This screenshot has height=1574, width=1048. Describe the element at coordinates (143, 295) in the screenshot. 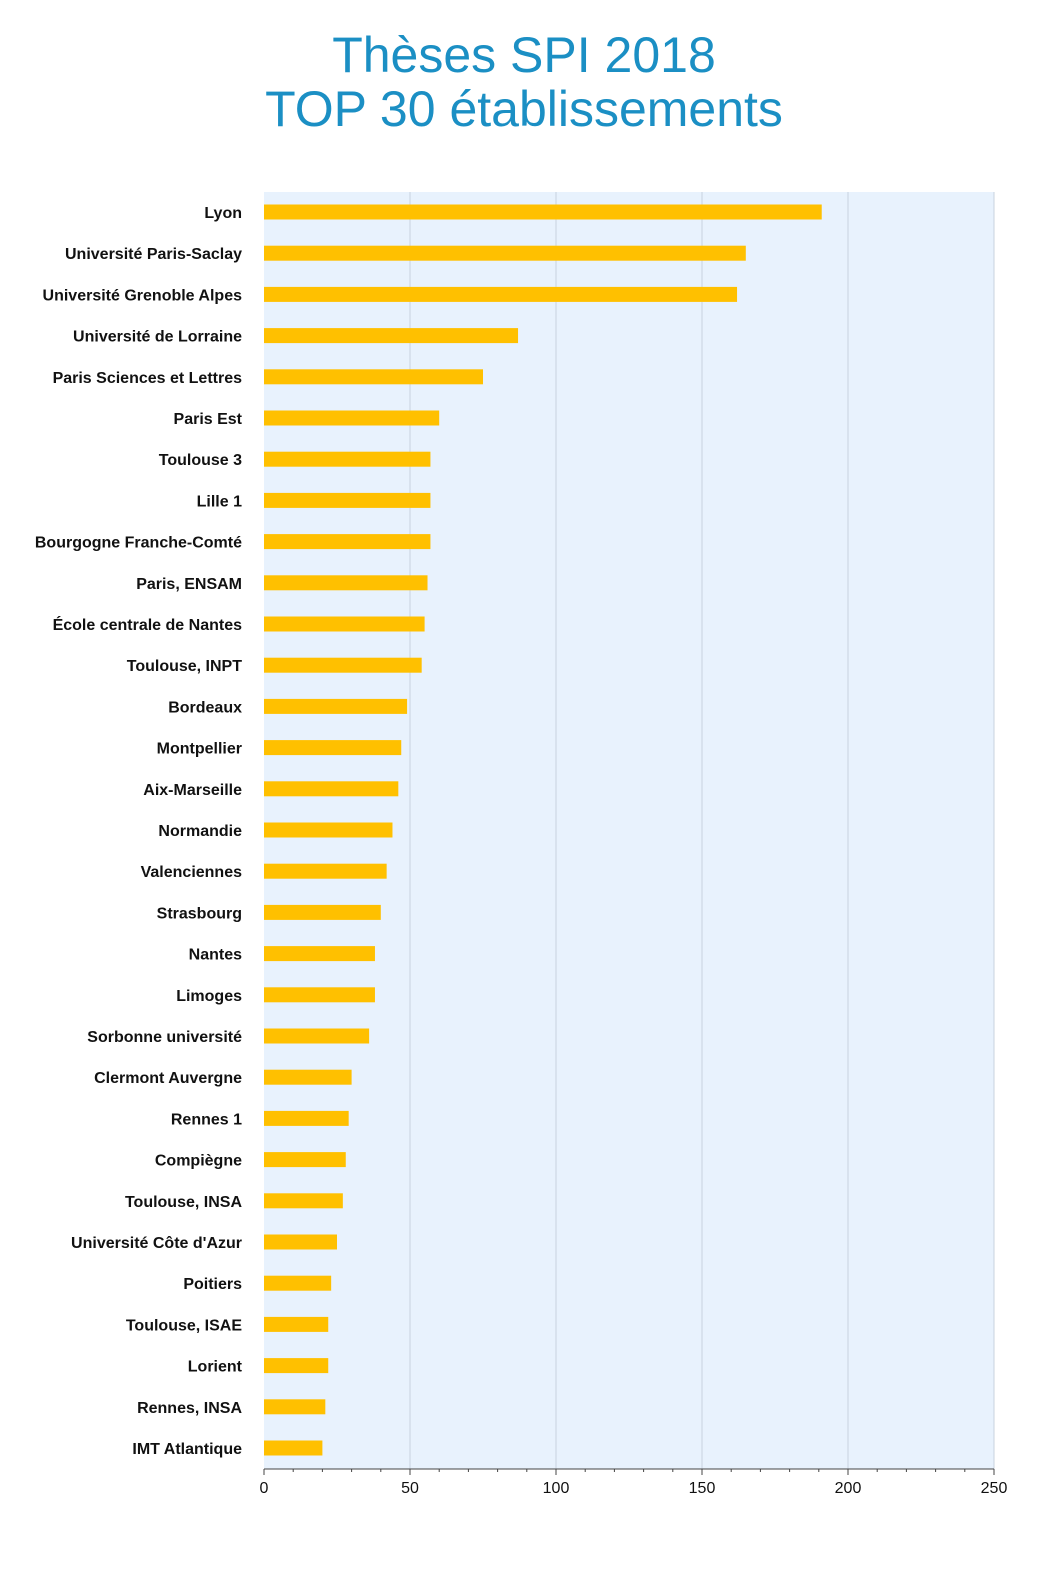

I see `category-label: Université Grenoble Alpes` at that location.